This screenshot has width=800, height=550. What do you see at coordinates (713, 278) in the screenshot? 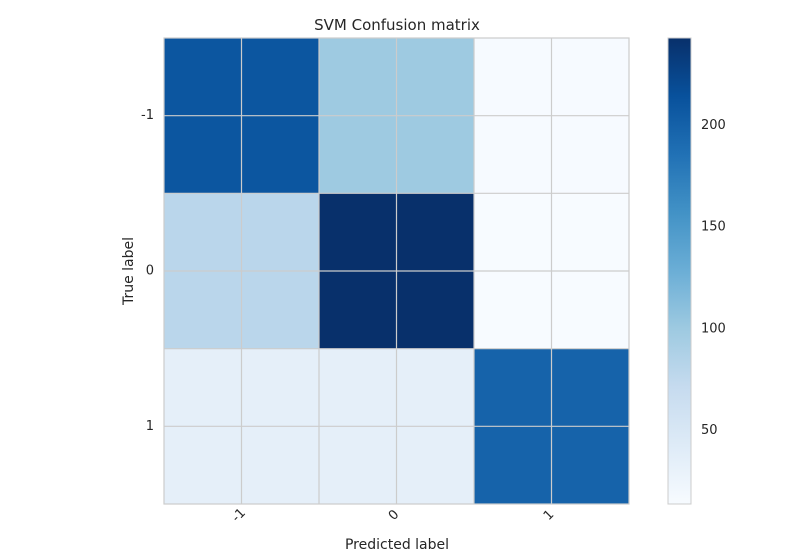
I see `colorbar-ticks: 50 100 150 200` at bounding box center [713, 278].